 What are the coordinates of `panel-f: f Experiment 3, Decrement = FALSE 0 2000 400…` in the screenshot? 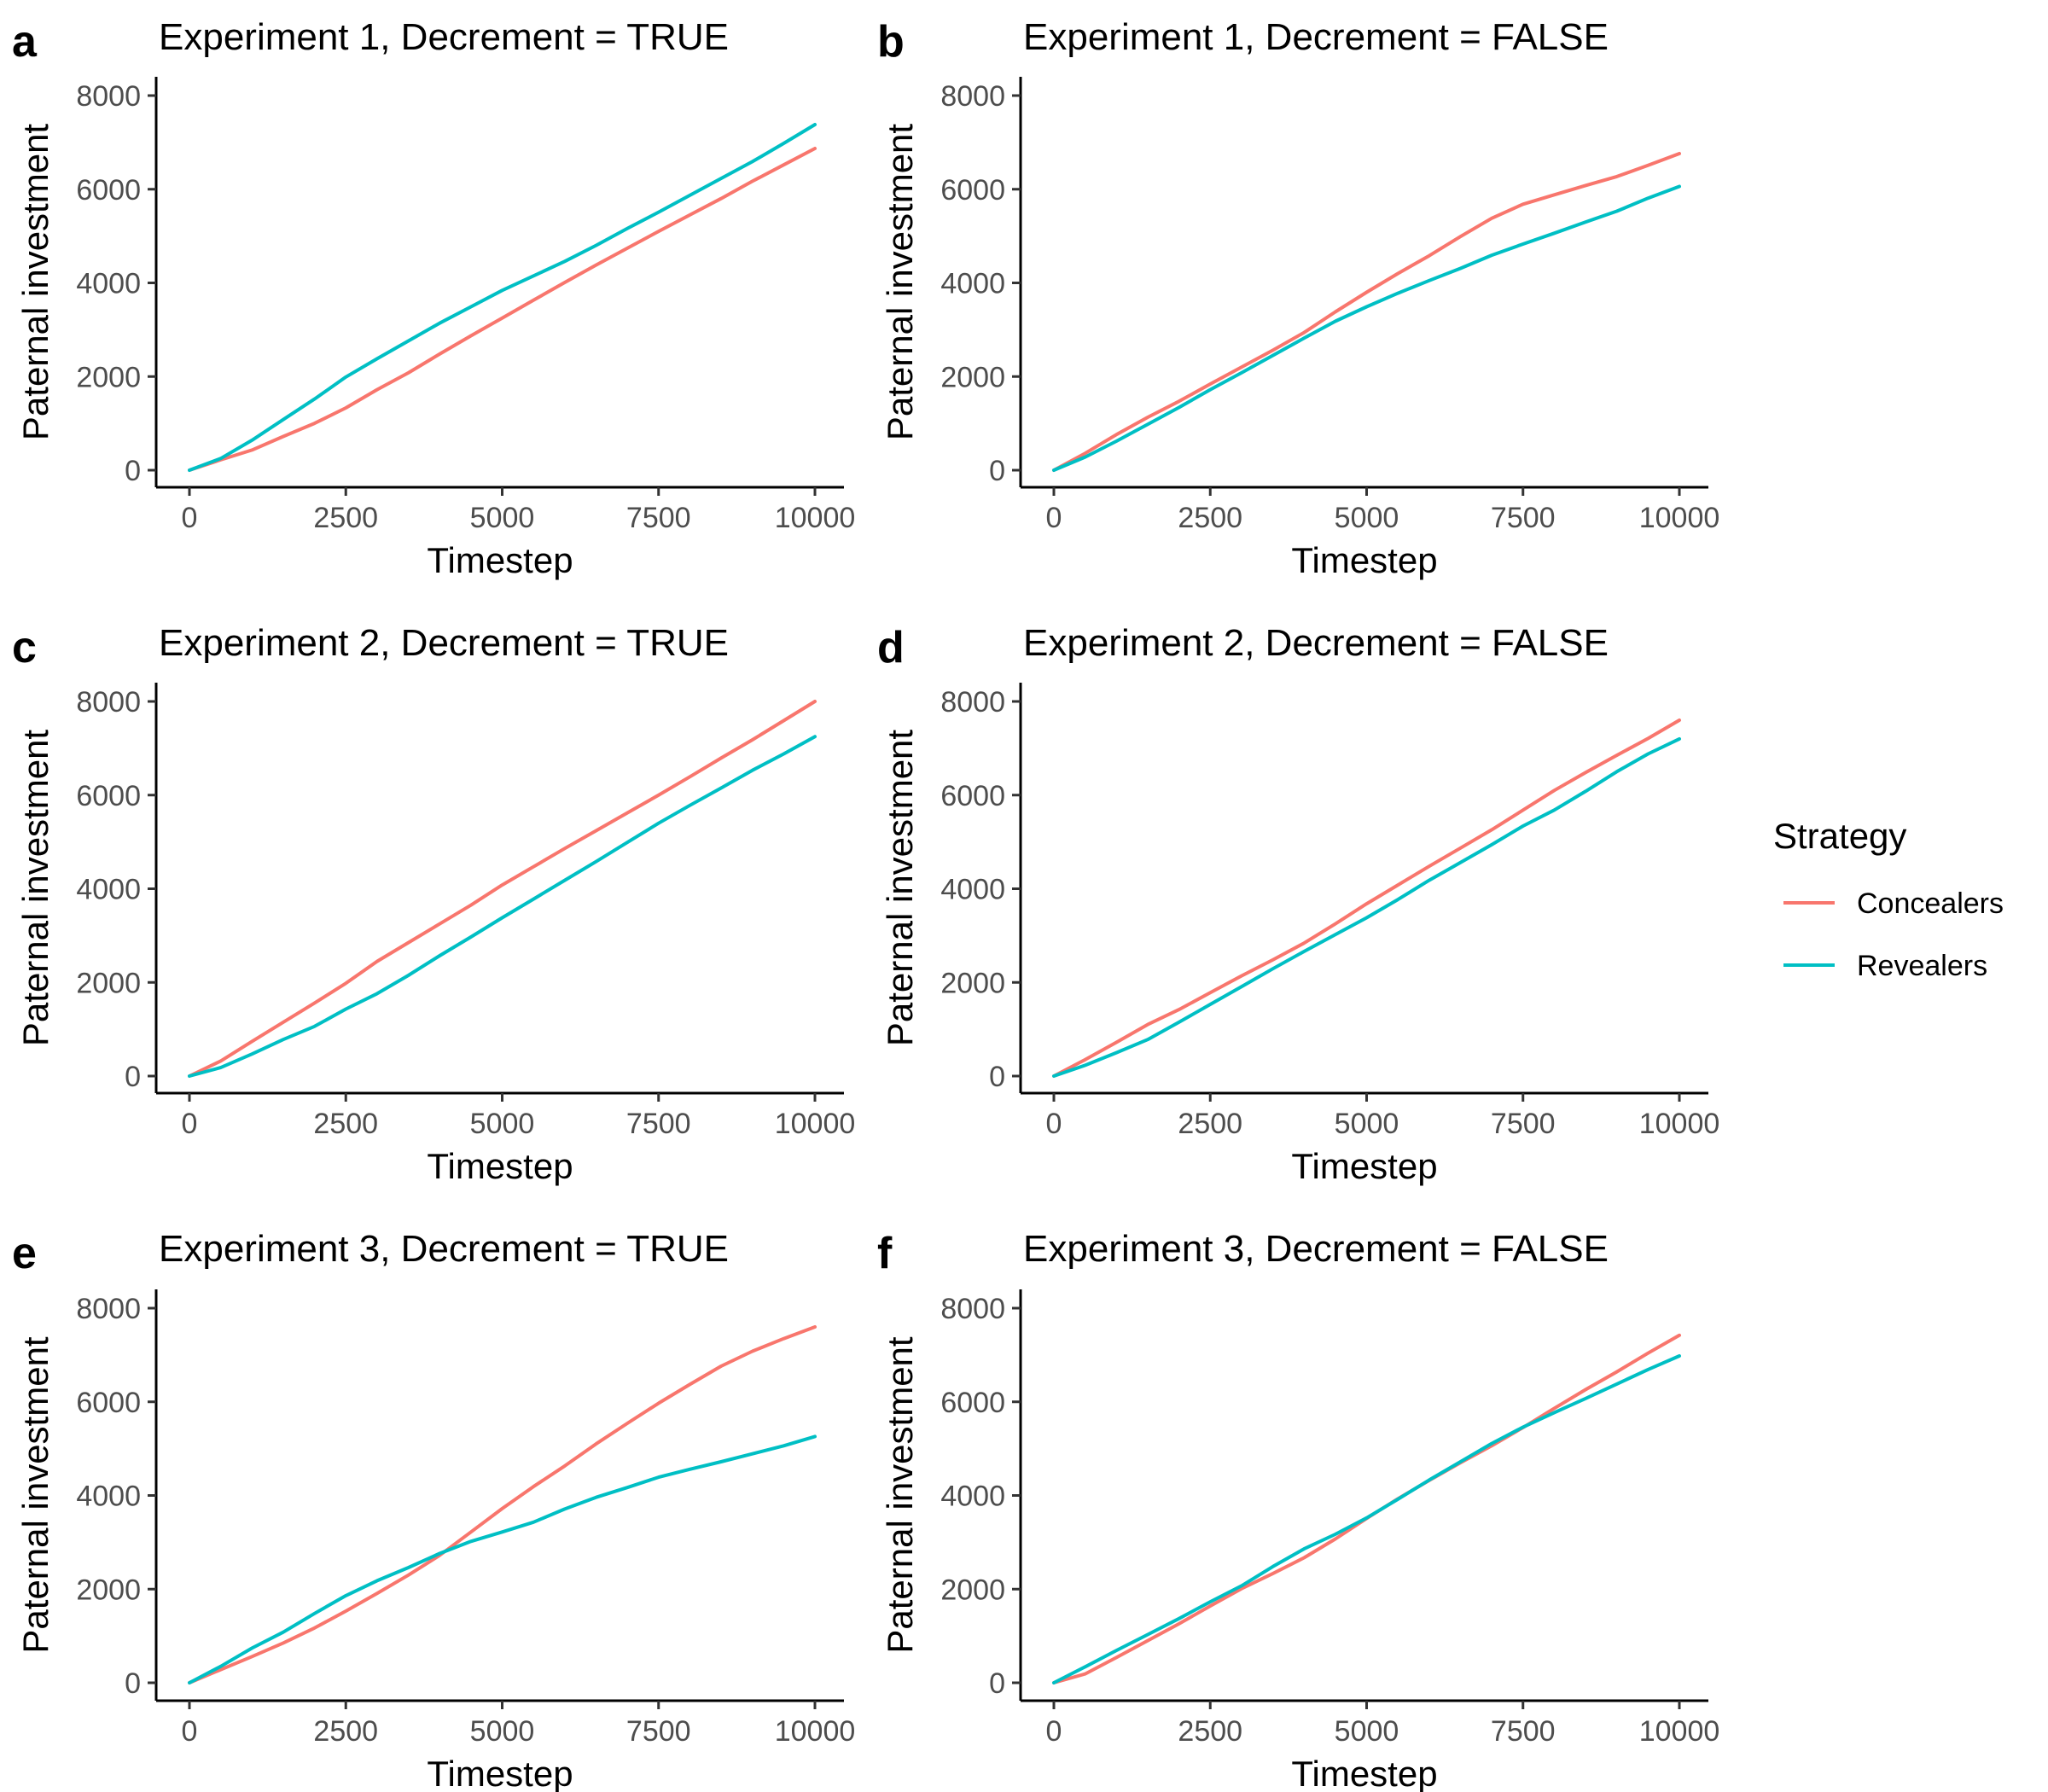 It's located at (1298, 1510).